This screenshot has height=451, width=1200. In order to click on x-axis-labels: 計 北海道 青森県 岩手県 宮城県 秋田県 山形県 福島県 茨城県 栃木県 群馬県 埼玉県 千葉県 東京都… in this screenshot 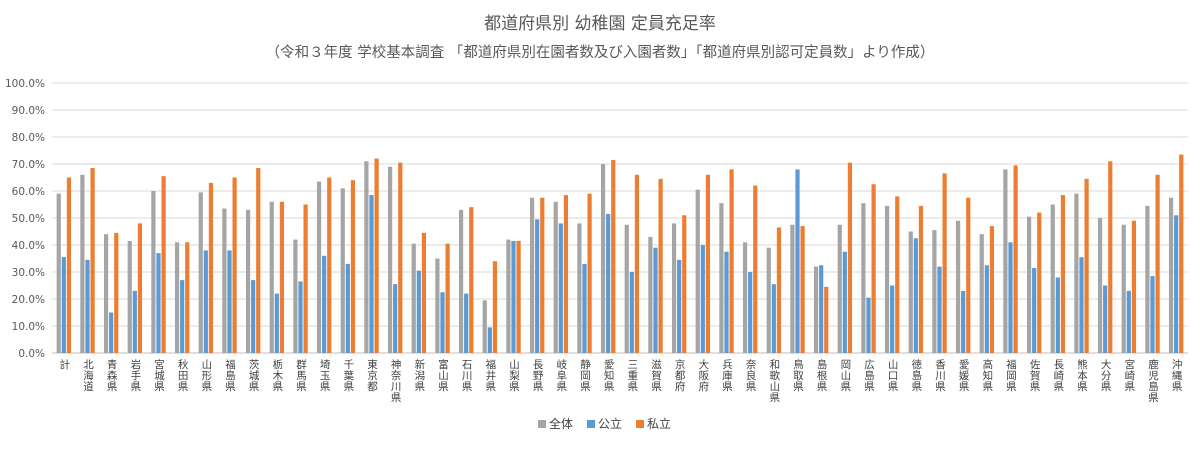, I will do `click(621, 381)`.